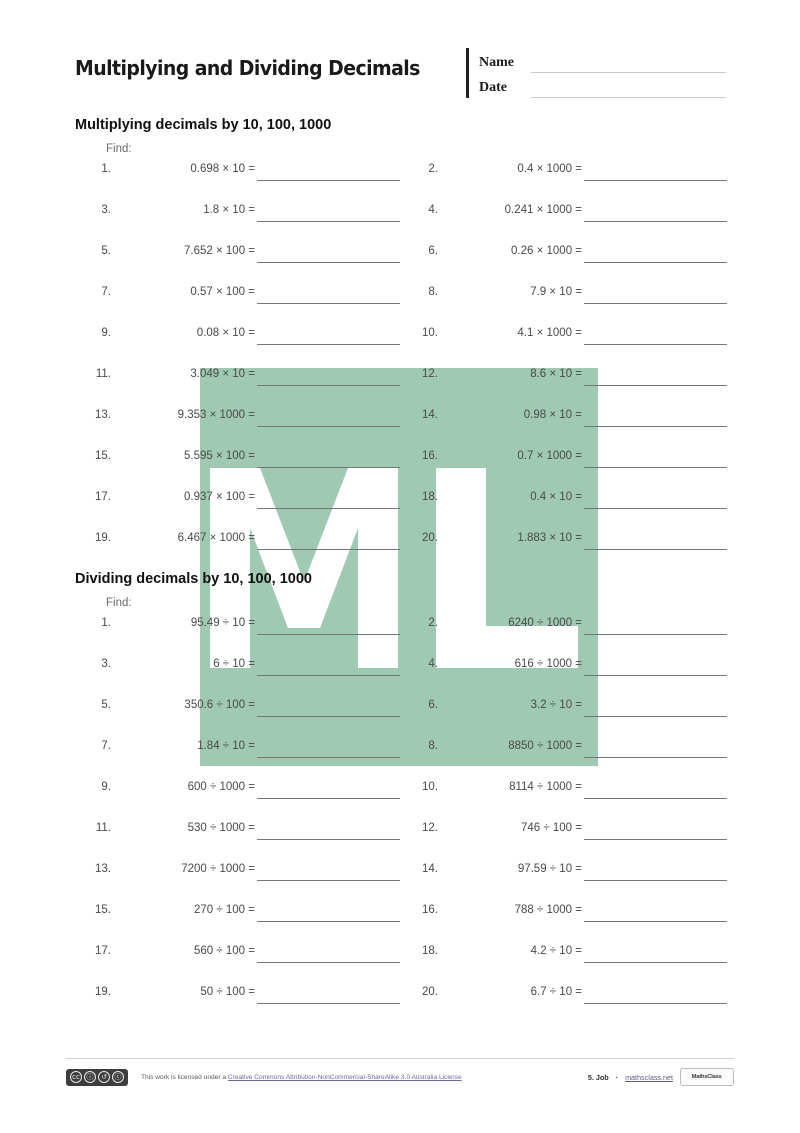 The height and width of the screenshot is (1133, 800). What do you see at coordinates (430, 869) in the screenshot?
I see `question-number: 14.` at bounding box center [430, 869].